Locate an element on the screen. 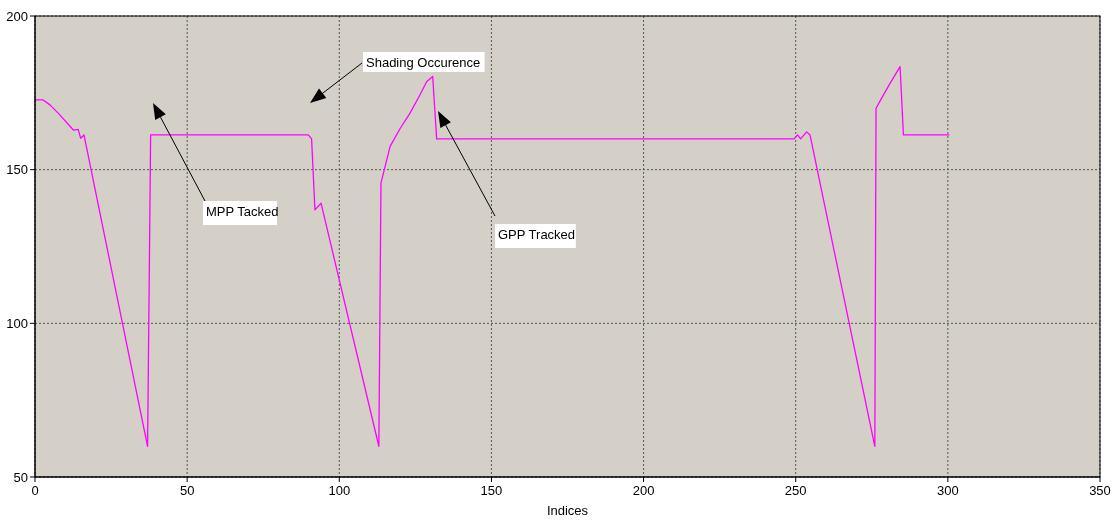 Image resolution: width=1113 pixels, height=529 pixels. x-tick-label: 300 is located at coordinates (948, 490).